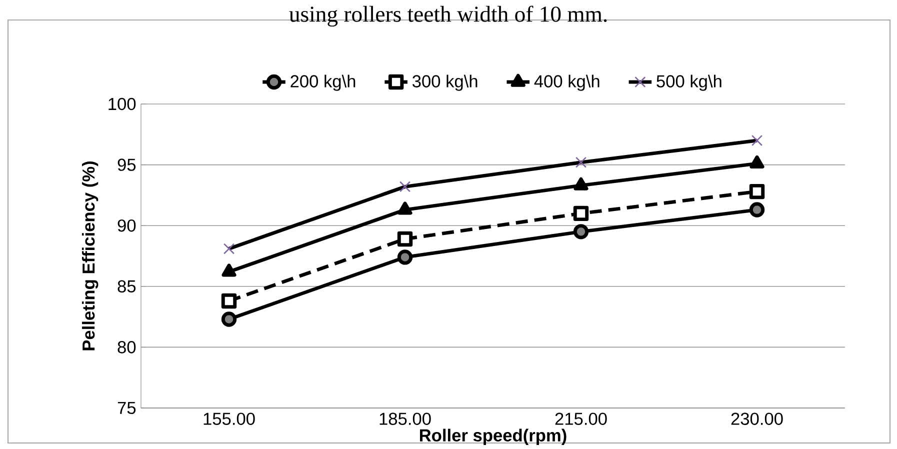 Image resolution: width=897 pixels, height=449 pixels. What do you see at coordinates (127, 164) in the screenshot?
I see `y-tick-label: 95` at bounding box center [127, 164].